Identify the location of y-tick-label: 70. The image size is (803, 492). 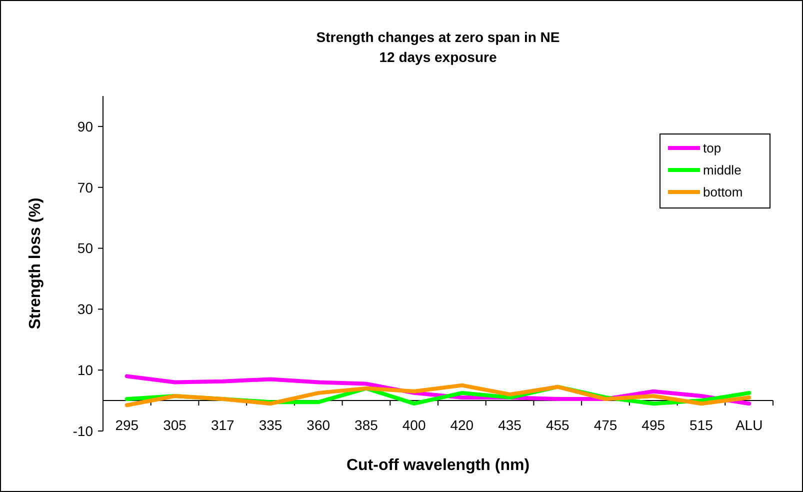
(85, 187).